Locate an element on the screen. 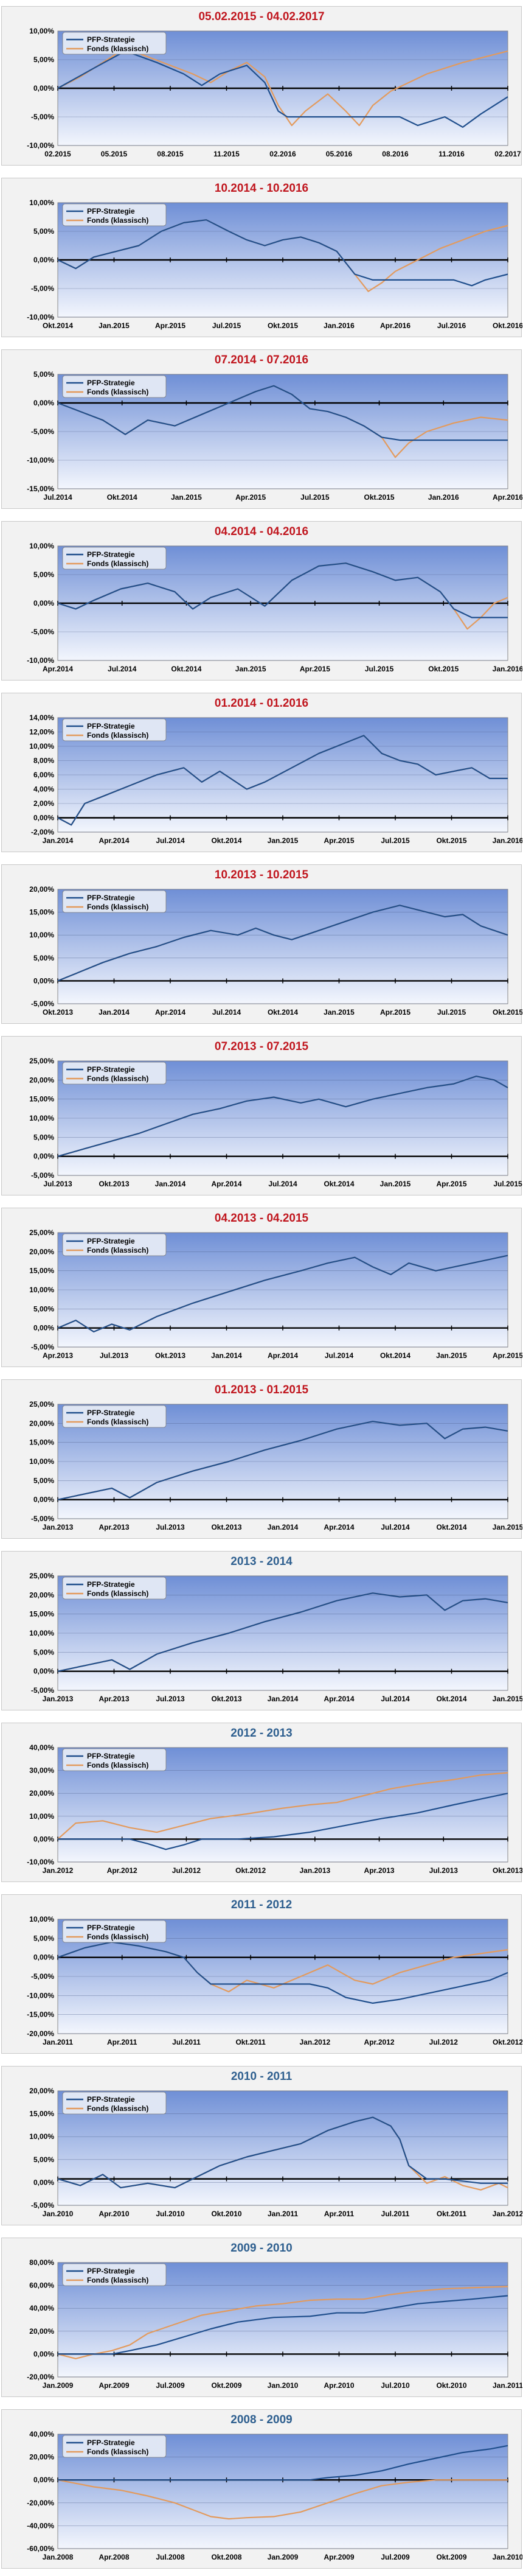 The width and height of the screenshot is (523, 2576). chart-title: 07.2013 - 07.2015 is located at coordinates (261, 1046).